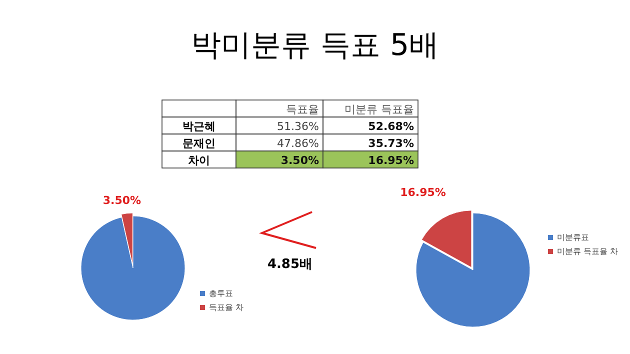 This screenshot has width=630, height=354. I want to click on text: 35.73%, so click(391, 143).